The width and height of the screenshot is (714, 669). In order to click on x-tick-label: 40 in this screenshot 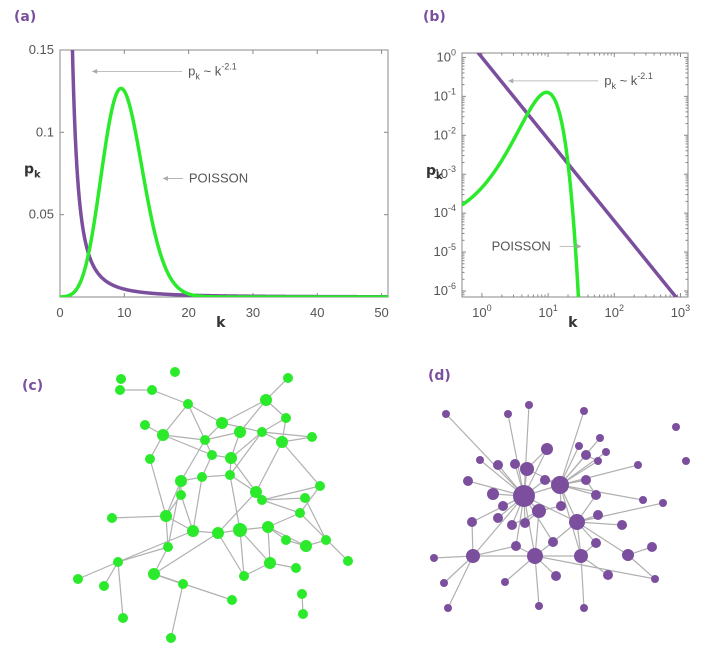, I will do `click(317, 312)`.